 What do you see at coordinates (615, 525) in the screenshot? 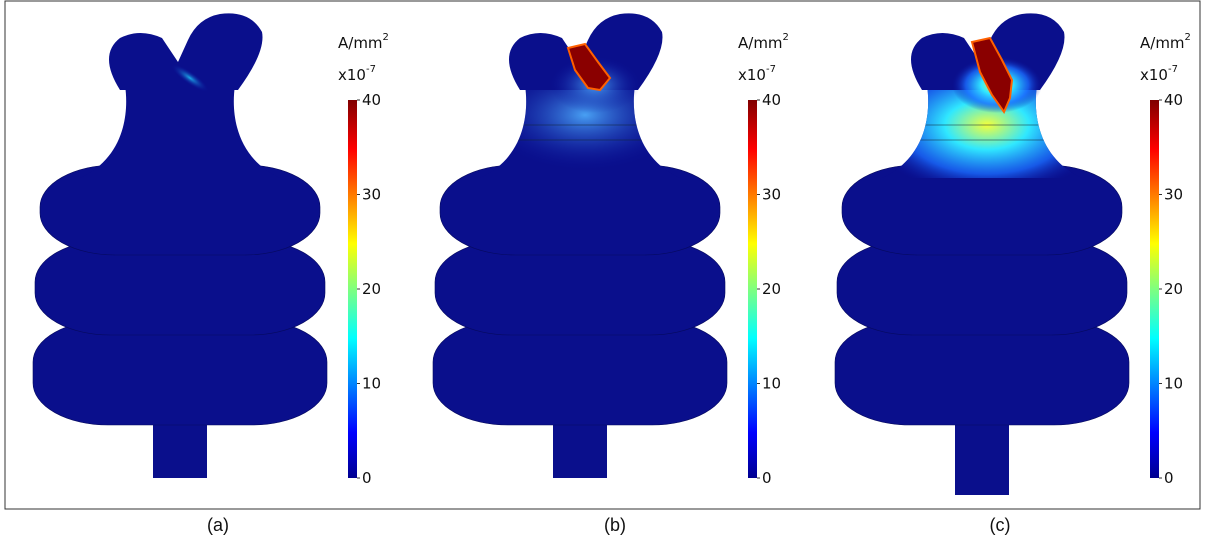
I see `caption: (b)` at bounding box center [615, 525].